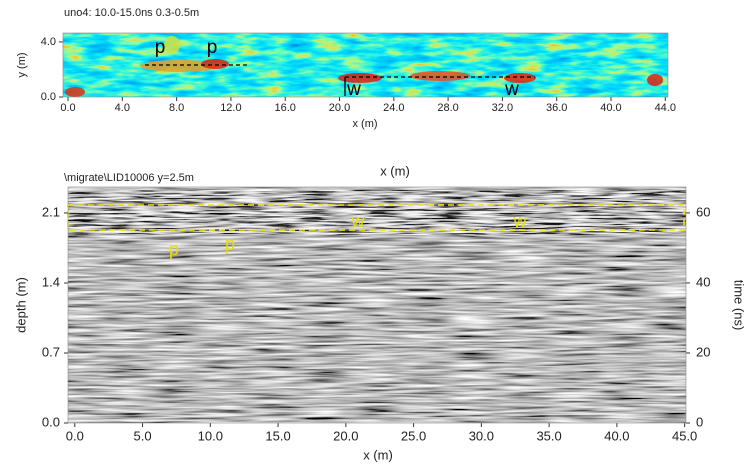  I want to click on y-axis-label: y (m), so click(22, 64).